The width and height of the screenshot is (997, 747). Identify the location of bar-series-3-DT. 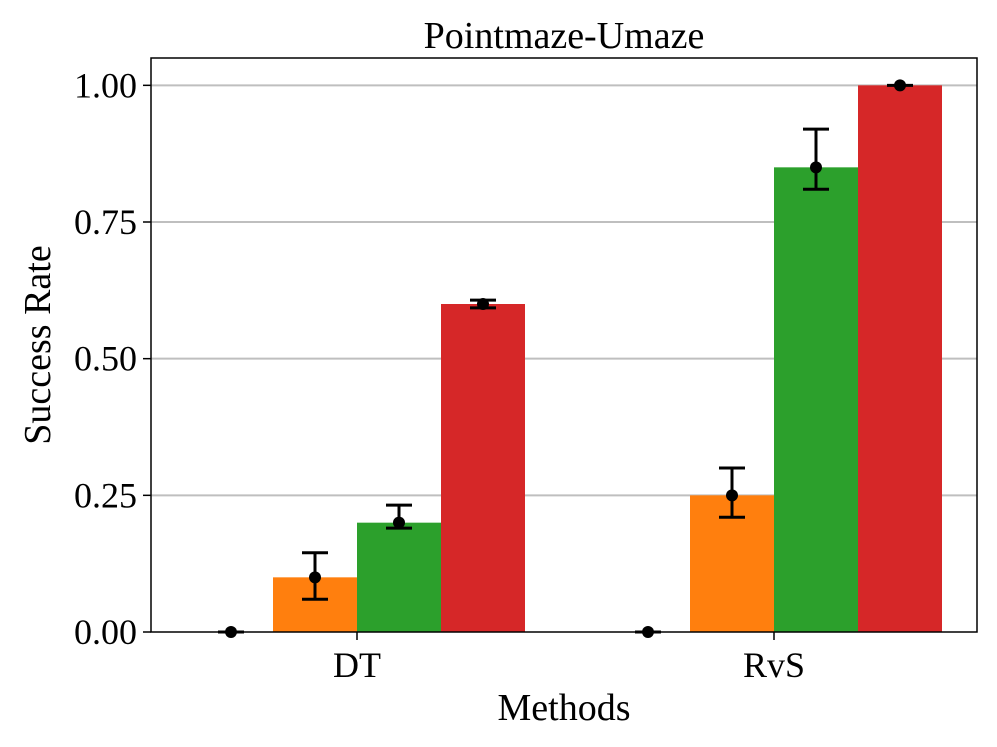
(399, 577).